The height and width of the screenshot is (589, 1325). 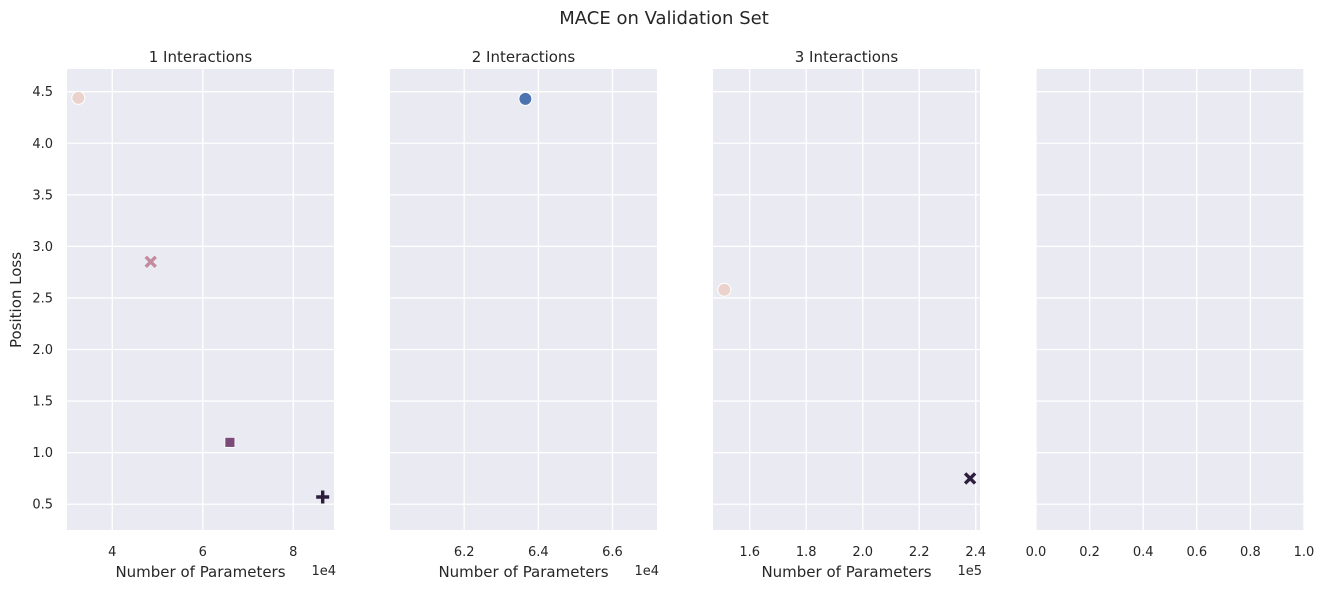 I want to click on y-tick-label: 3.5, so click(x=42, y=195).